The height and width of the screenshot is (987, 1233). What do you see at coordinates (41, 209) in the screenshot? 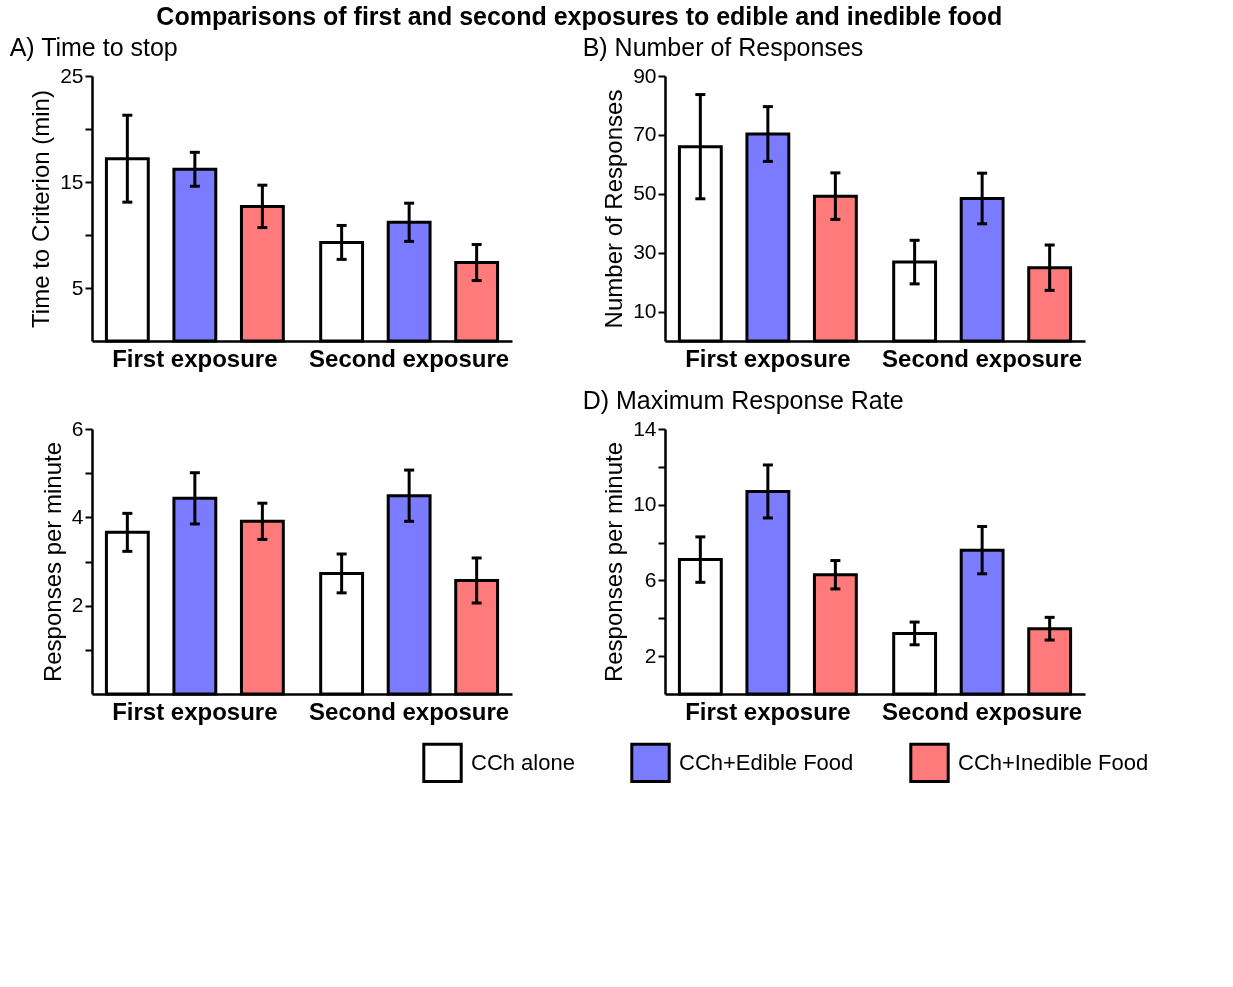
I see `y-axis-title: Time to Criterion (min)` at bounding box center [41, 209].